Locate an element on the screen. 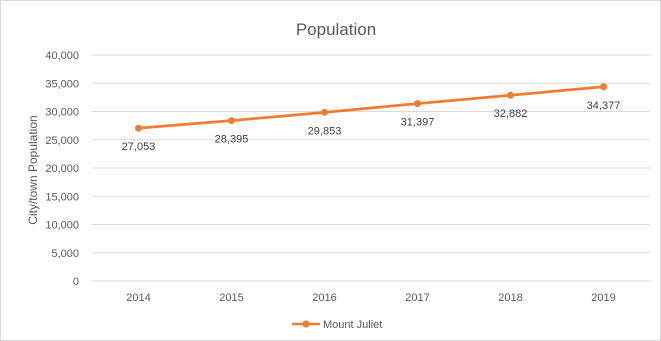 The height and width of the screenshot is (341, 661). y-tick-label: 25,000 is located at coordinates (62, 141).